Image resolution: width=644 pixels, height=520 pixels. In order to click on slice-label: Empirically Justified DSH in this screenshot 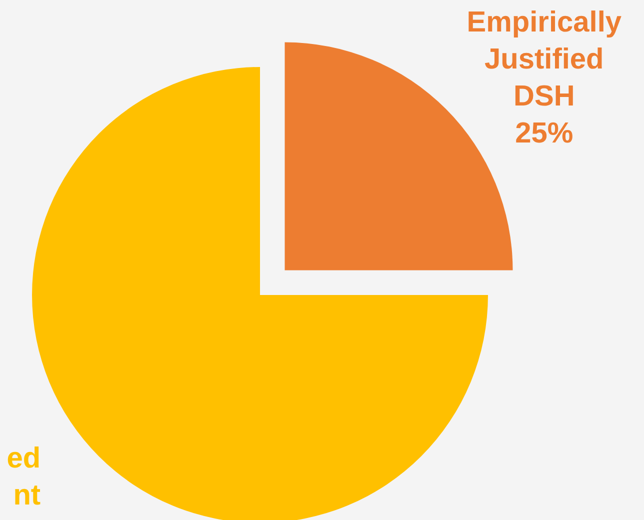, I will do `click(544, 59)`.